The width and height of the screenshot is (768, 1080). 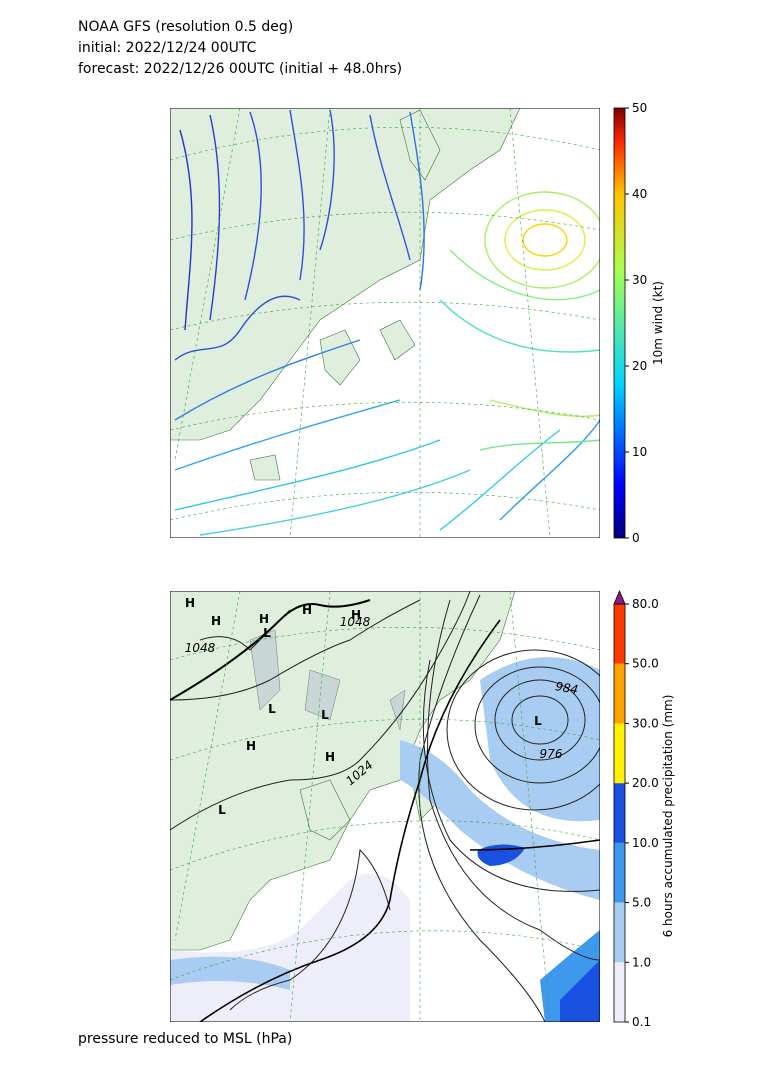 I want to click on colorbar-extend, so click(x=619, y=597).